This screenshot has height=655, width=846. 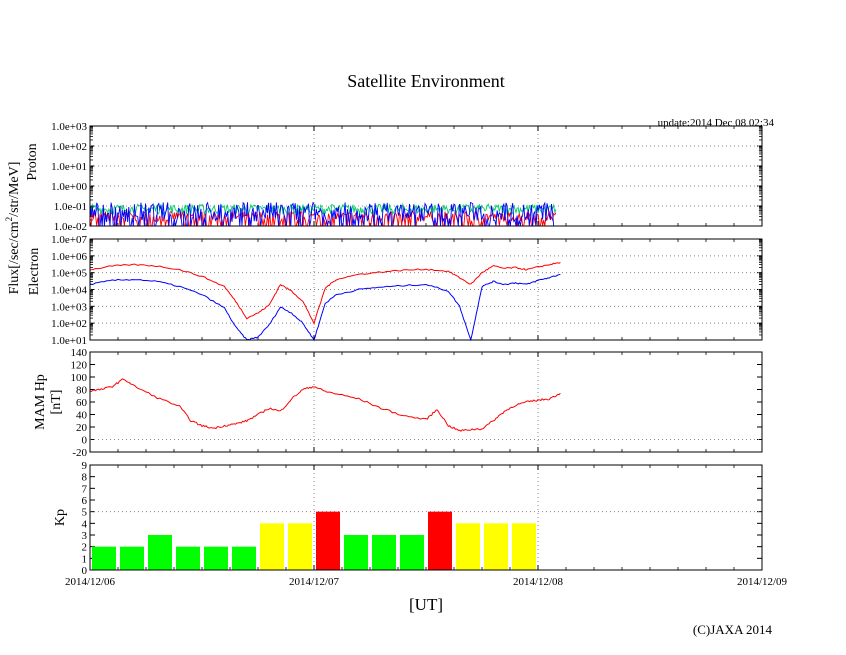 I want to click on y-tick-label: -20, so click(x=79, y=453).